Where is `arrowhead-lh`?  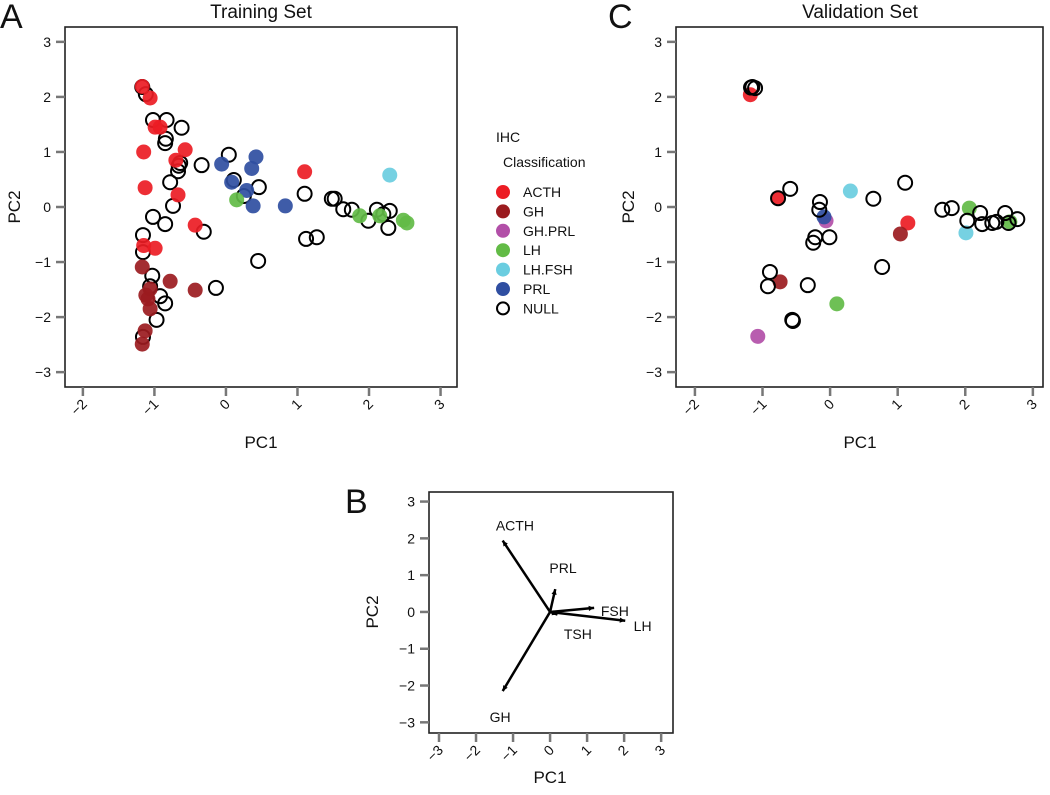
arrowhead-lh is located at coordinates (622, 620).